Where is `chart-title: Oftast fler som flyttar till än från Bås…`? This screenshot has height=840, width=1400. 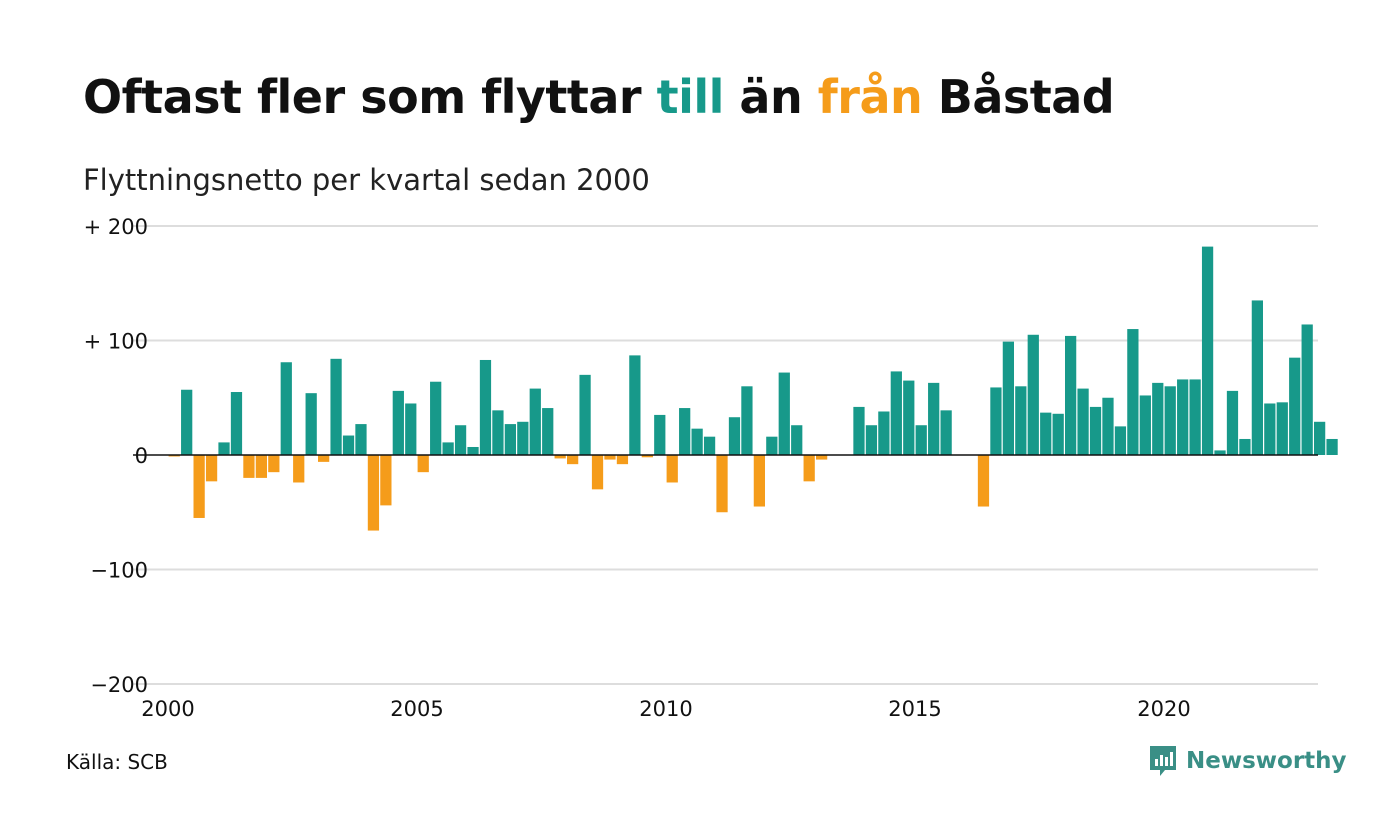
chart-title: Oftast fler som flyttar till än från Bås… is located at coordinates (599, 97).